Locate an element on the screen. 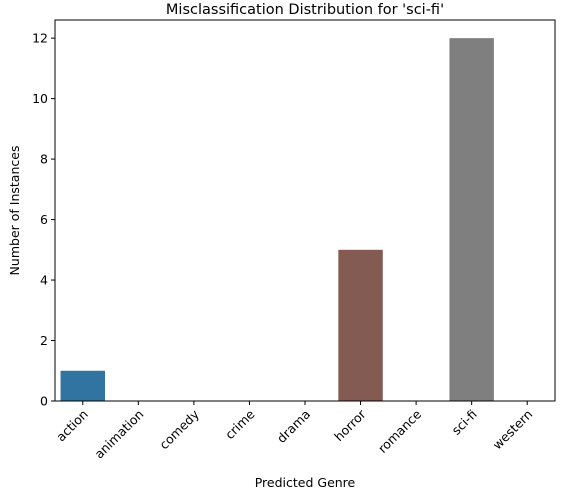  y-tick-label-6: 6 is located at coordinates (44, 219).